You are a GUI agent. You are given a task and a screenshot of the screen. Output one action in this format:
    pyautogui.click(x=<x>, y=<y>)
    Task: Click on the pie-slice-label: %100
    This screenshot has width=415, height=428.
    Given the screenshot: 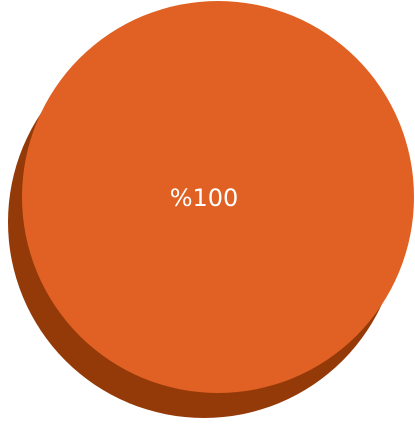 What is the action you would take?
    pyautogui.click(x=204, y=198)
    